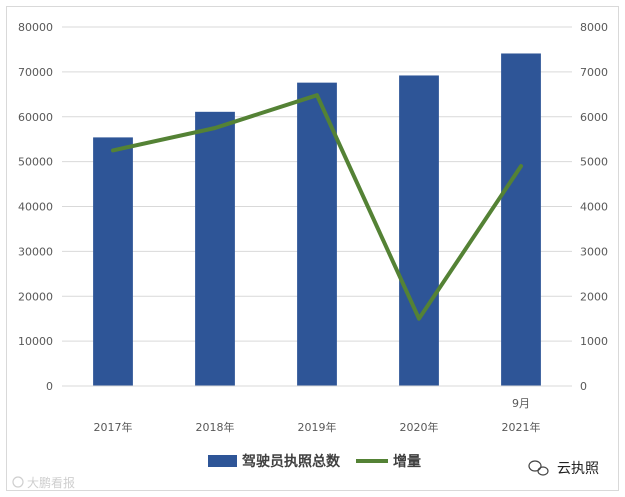 Image resolution: width=625 pixels, height=497 pixels. Describe the element at coordinates (594, 296) in the screenshot. I see `y-right-tick-label: 2000` at that location.